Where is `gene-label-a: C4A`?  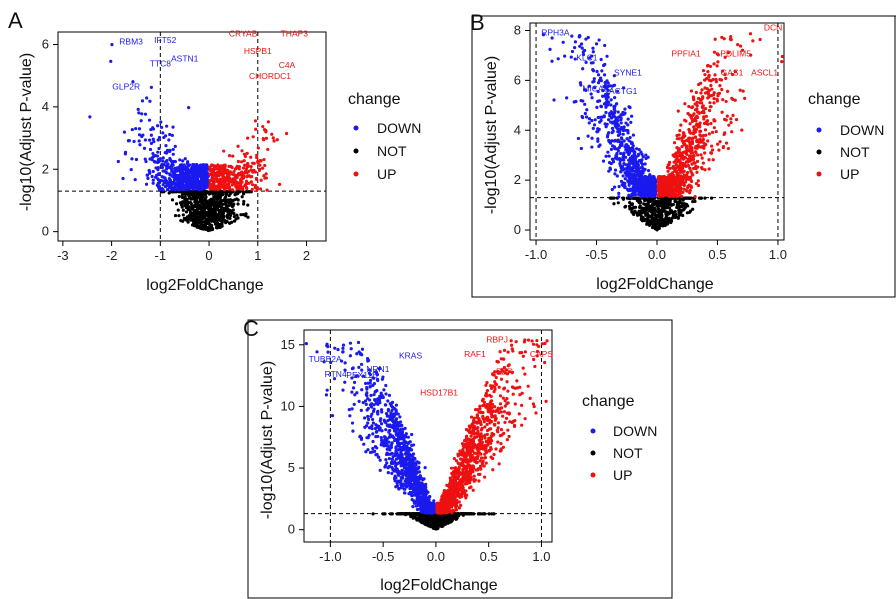
gene-label-a: C4A is located at coordinates (287, 65).